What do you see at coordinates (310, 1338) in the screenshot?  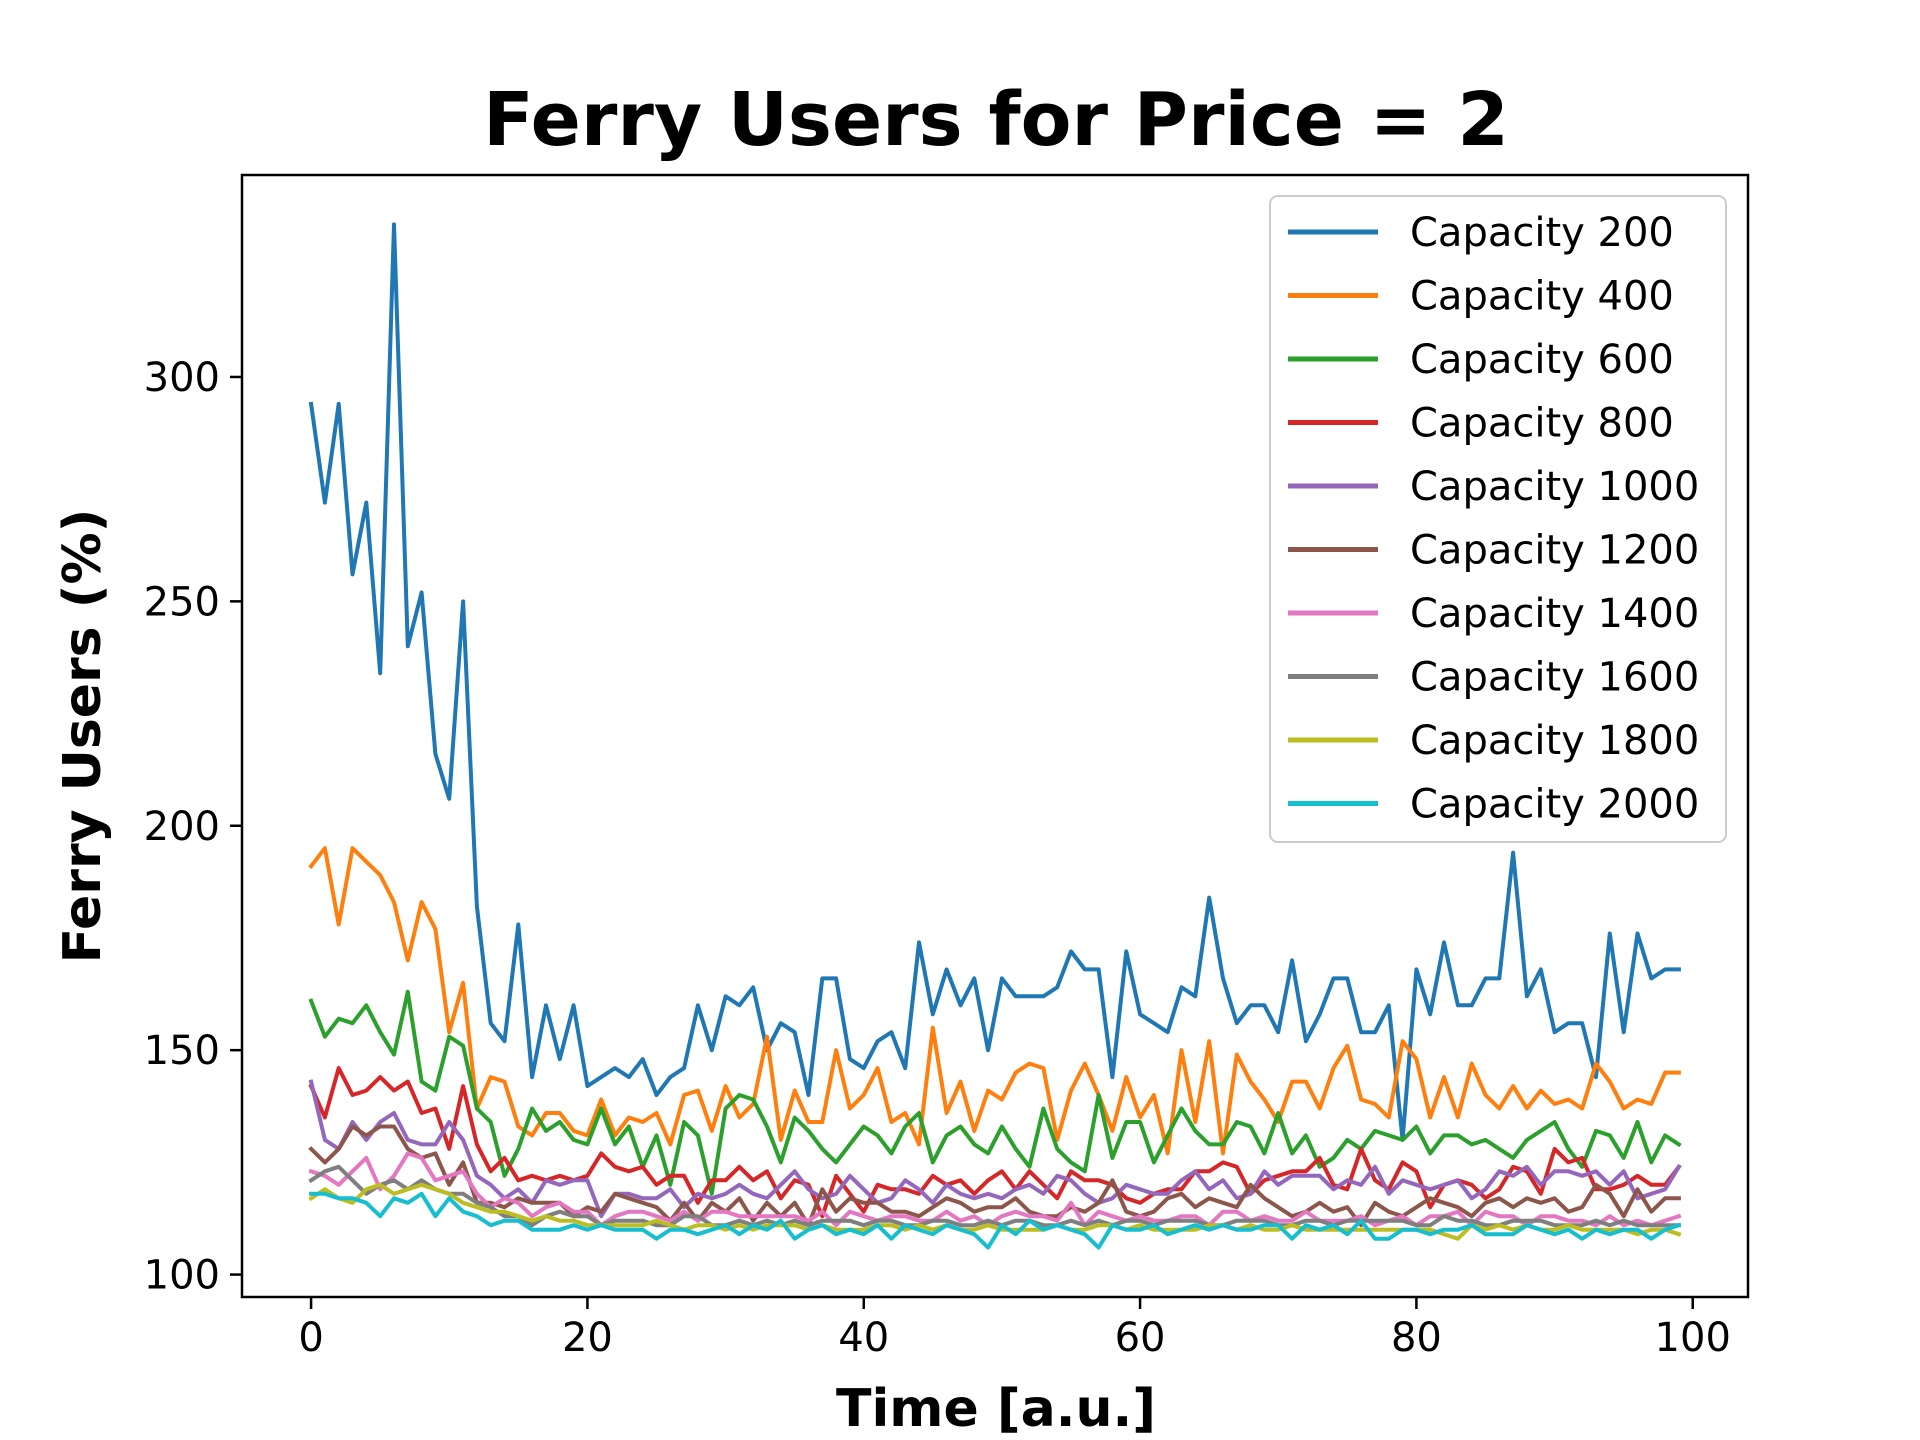 I see `x-tick-label: 0` at bounding box center [310, 1338].